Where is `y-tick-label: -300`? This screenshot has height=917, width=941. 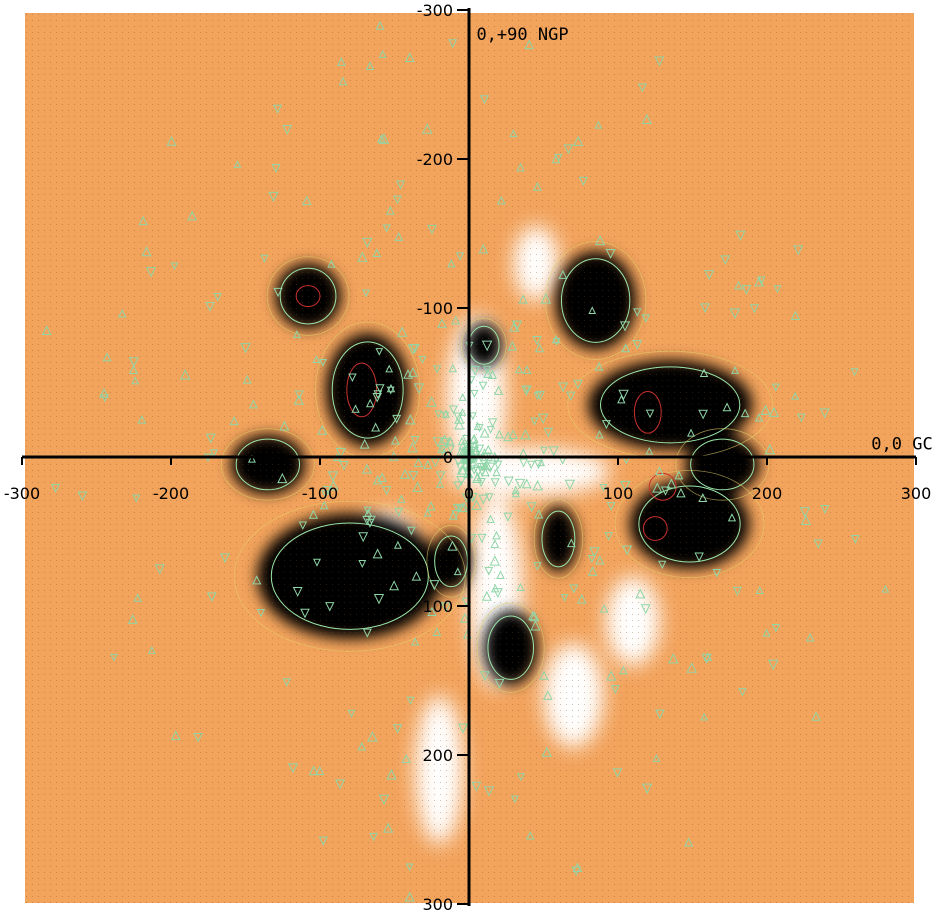 y-tick-label: -300 is located at coordinates (435, 10).